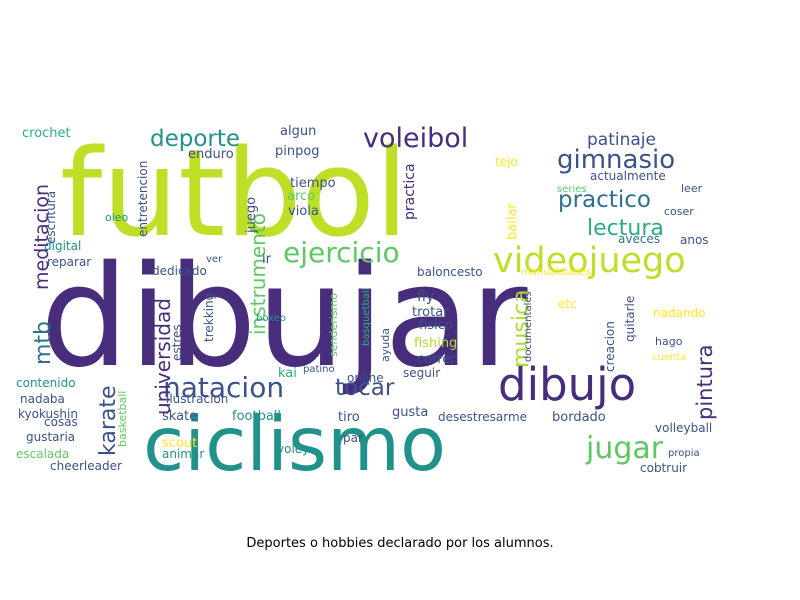 Image resolution: width=800 pixels, height=600 pixels. Describe the element at coordinates (143, 199) in the screenshot. I see `word-entretencion: entretencion` at that location.